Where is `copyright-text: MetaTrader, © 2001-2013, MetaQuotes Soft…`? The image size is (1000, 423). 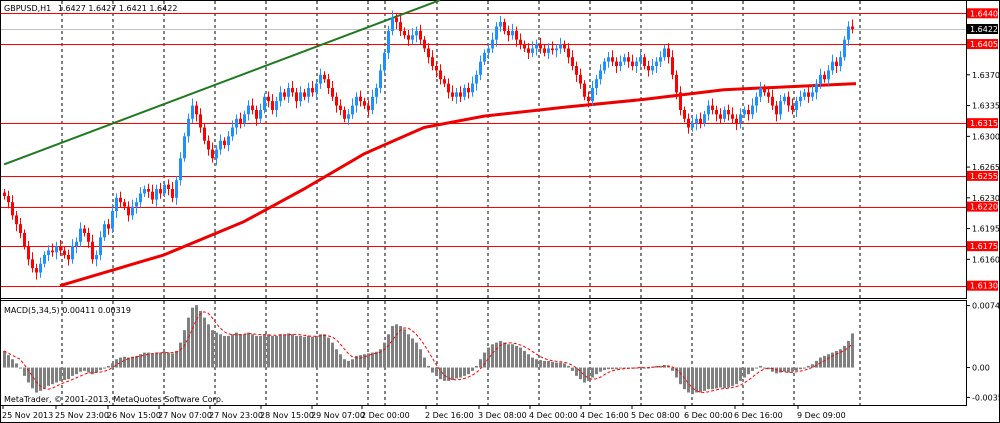
copyright-text: MetaTrader, © 2001-2013, MetaQuotes Soft… is located at coordinates (113, 399).